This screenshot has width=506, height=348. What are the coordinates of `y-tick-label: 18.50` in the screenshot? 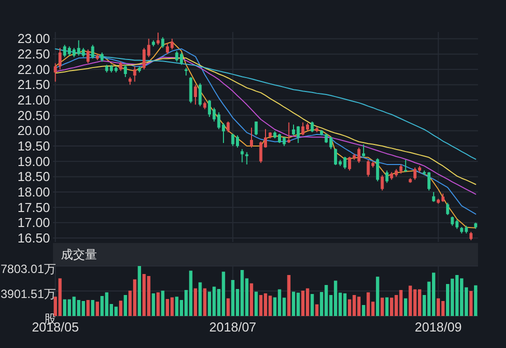 It's located at (33, 176).